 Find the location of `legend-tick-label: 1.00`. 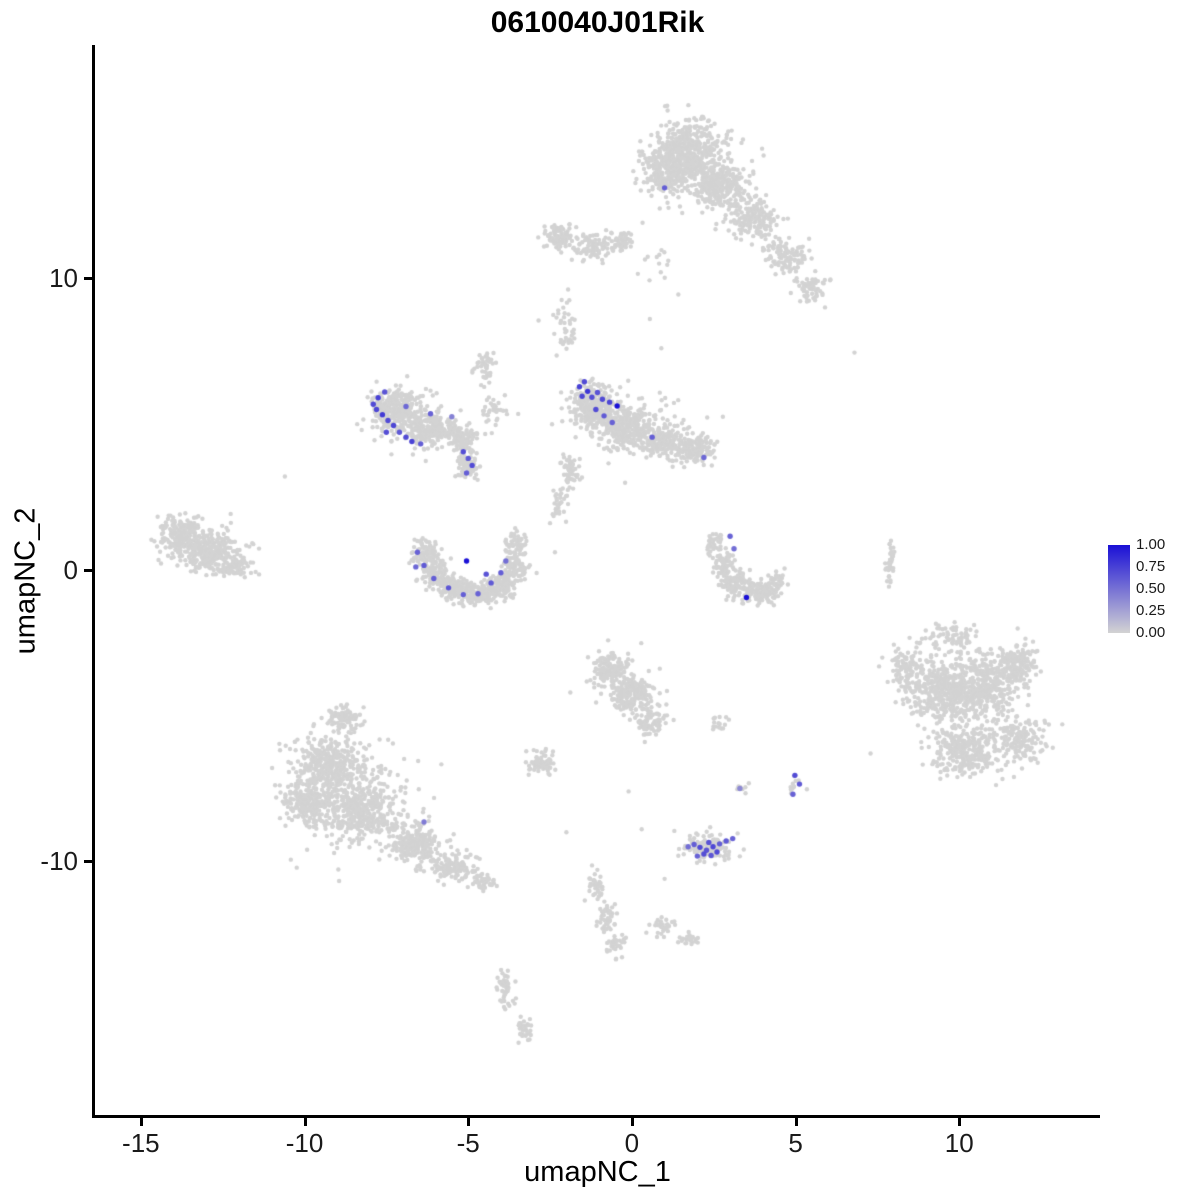

legend-tick-label: 1.00 is located at coordinates (1151, 544).